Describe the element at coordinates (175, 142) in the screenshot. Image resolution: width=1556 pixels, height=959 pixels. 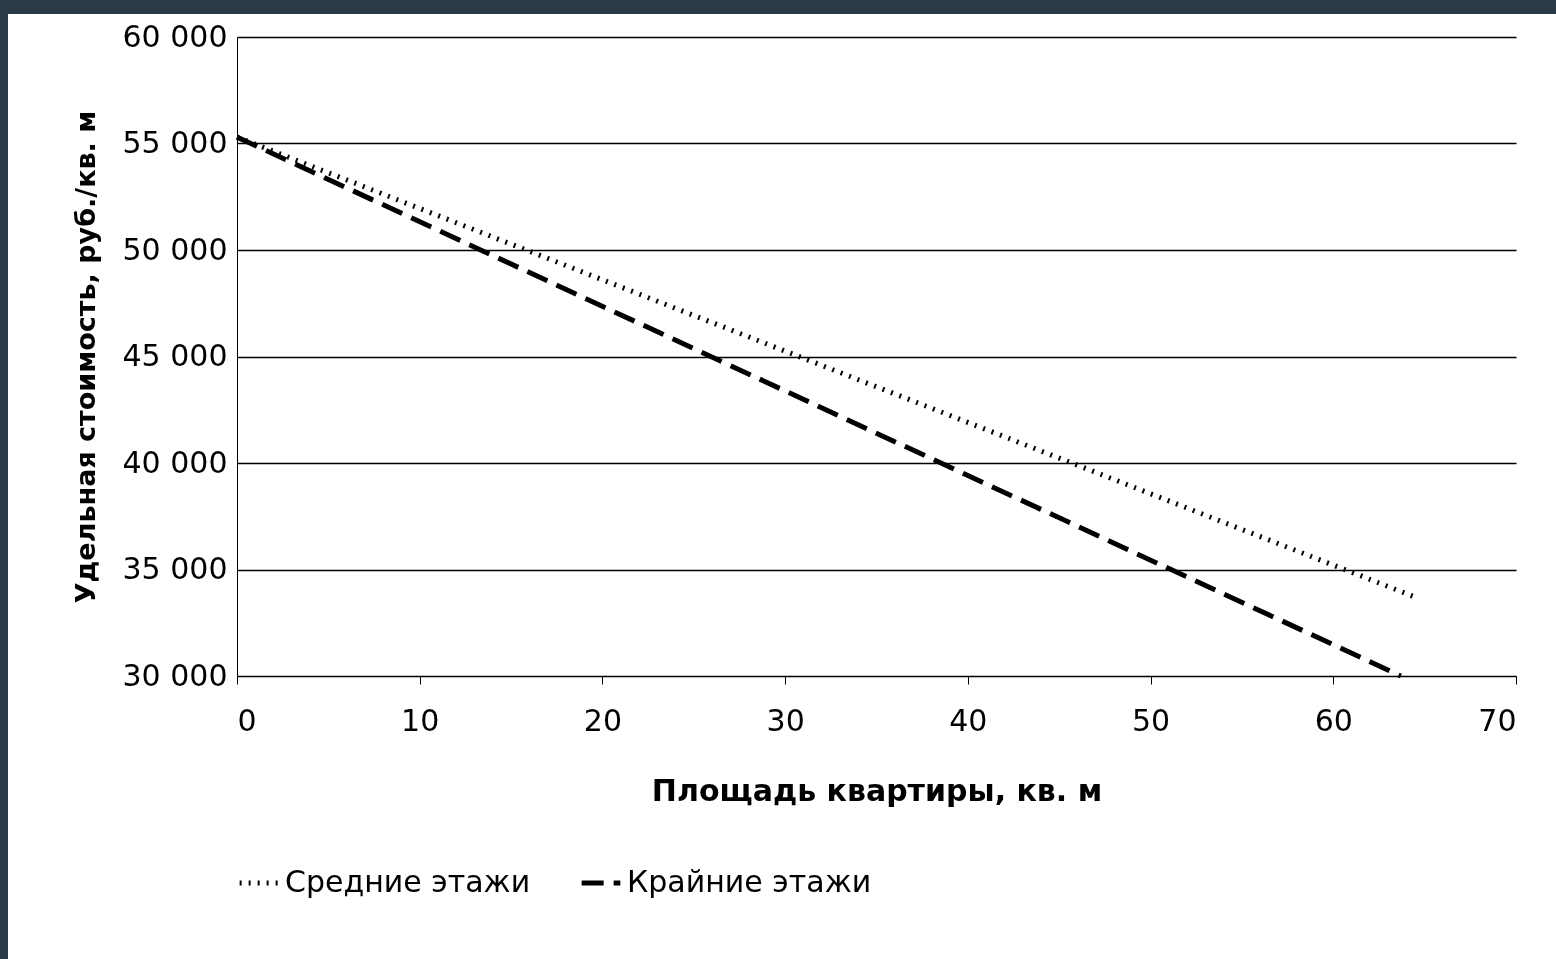
I see `y-tick-label: 55 000` at that location.